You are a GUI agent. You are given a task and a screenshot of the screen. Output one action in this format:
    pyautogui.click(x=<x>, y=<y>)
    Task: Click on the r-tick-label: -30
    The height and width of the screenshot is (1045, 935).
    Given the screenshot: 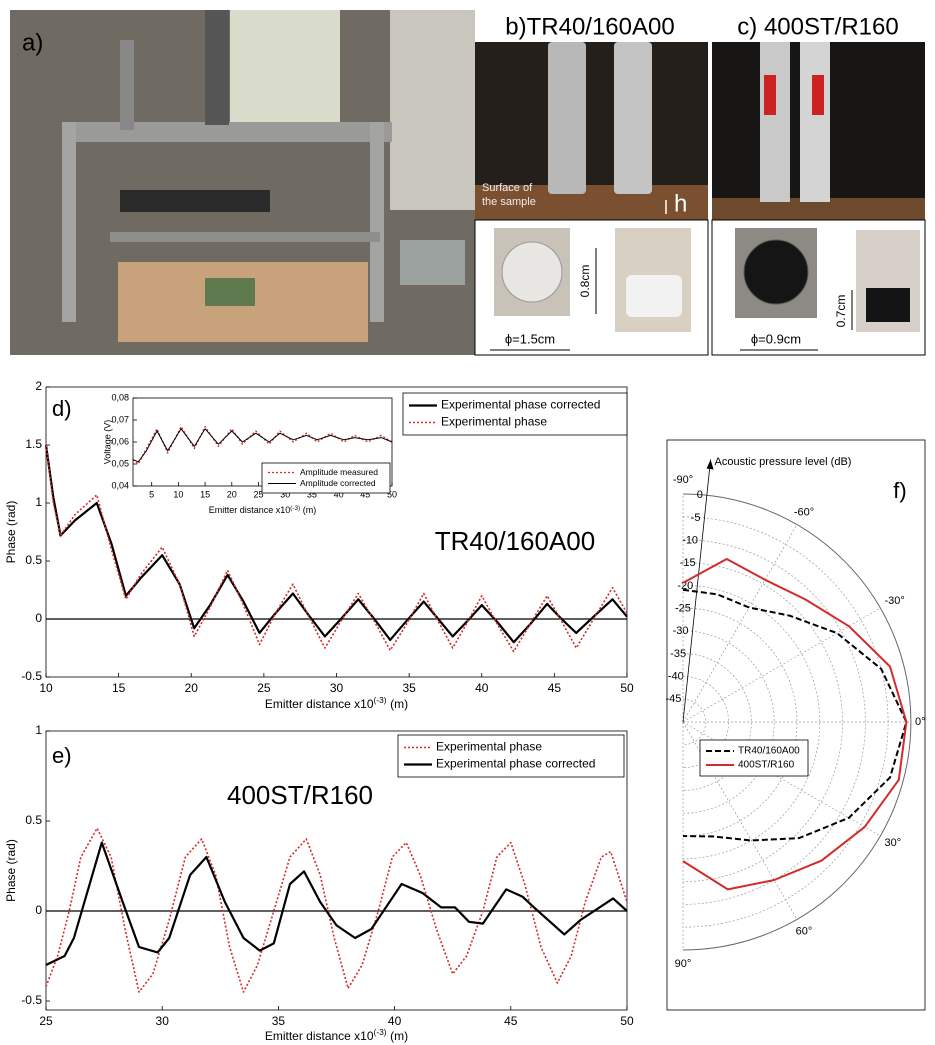 What is the action you would take?
    pyautogui.click(x=681, y=631)
    